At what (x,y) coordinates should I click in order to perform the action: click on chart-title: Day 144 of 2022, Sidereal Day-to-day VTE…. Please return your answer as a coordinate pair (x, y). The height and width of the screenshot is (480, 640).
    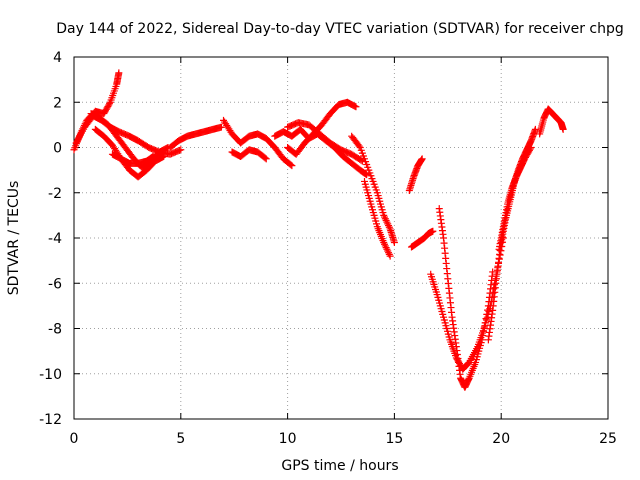
    Looking at the image, I should click on (340, 29).